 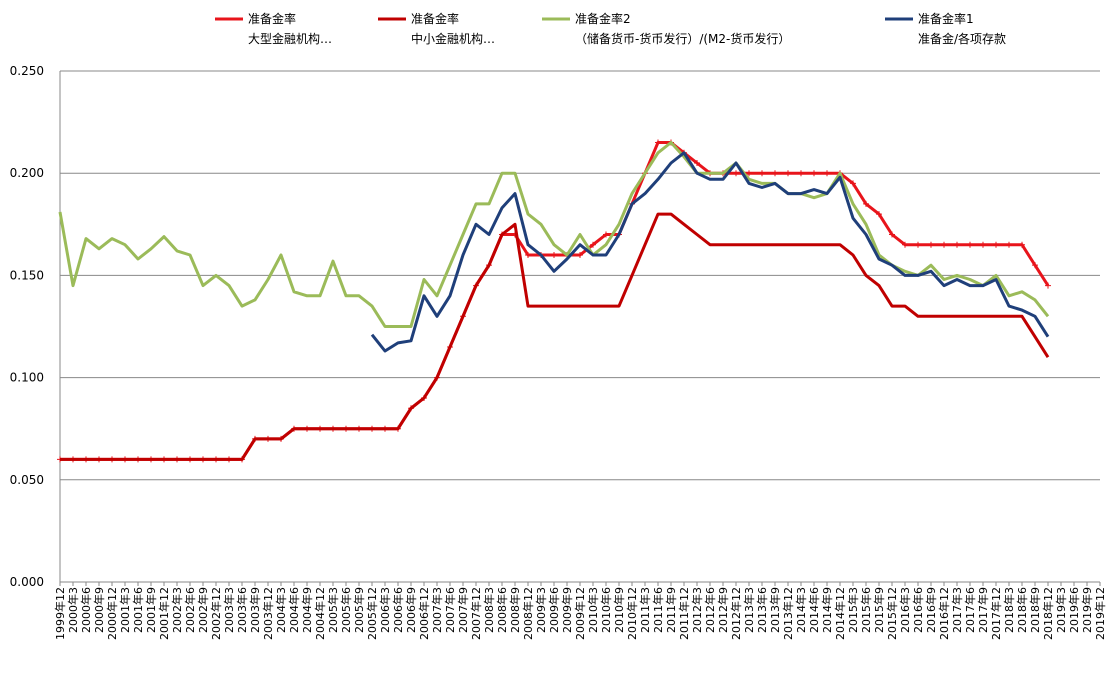 I want to click on x-tick-label: 2012年12, so click(x=736, y=613).